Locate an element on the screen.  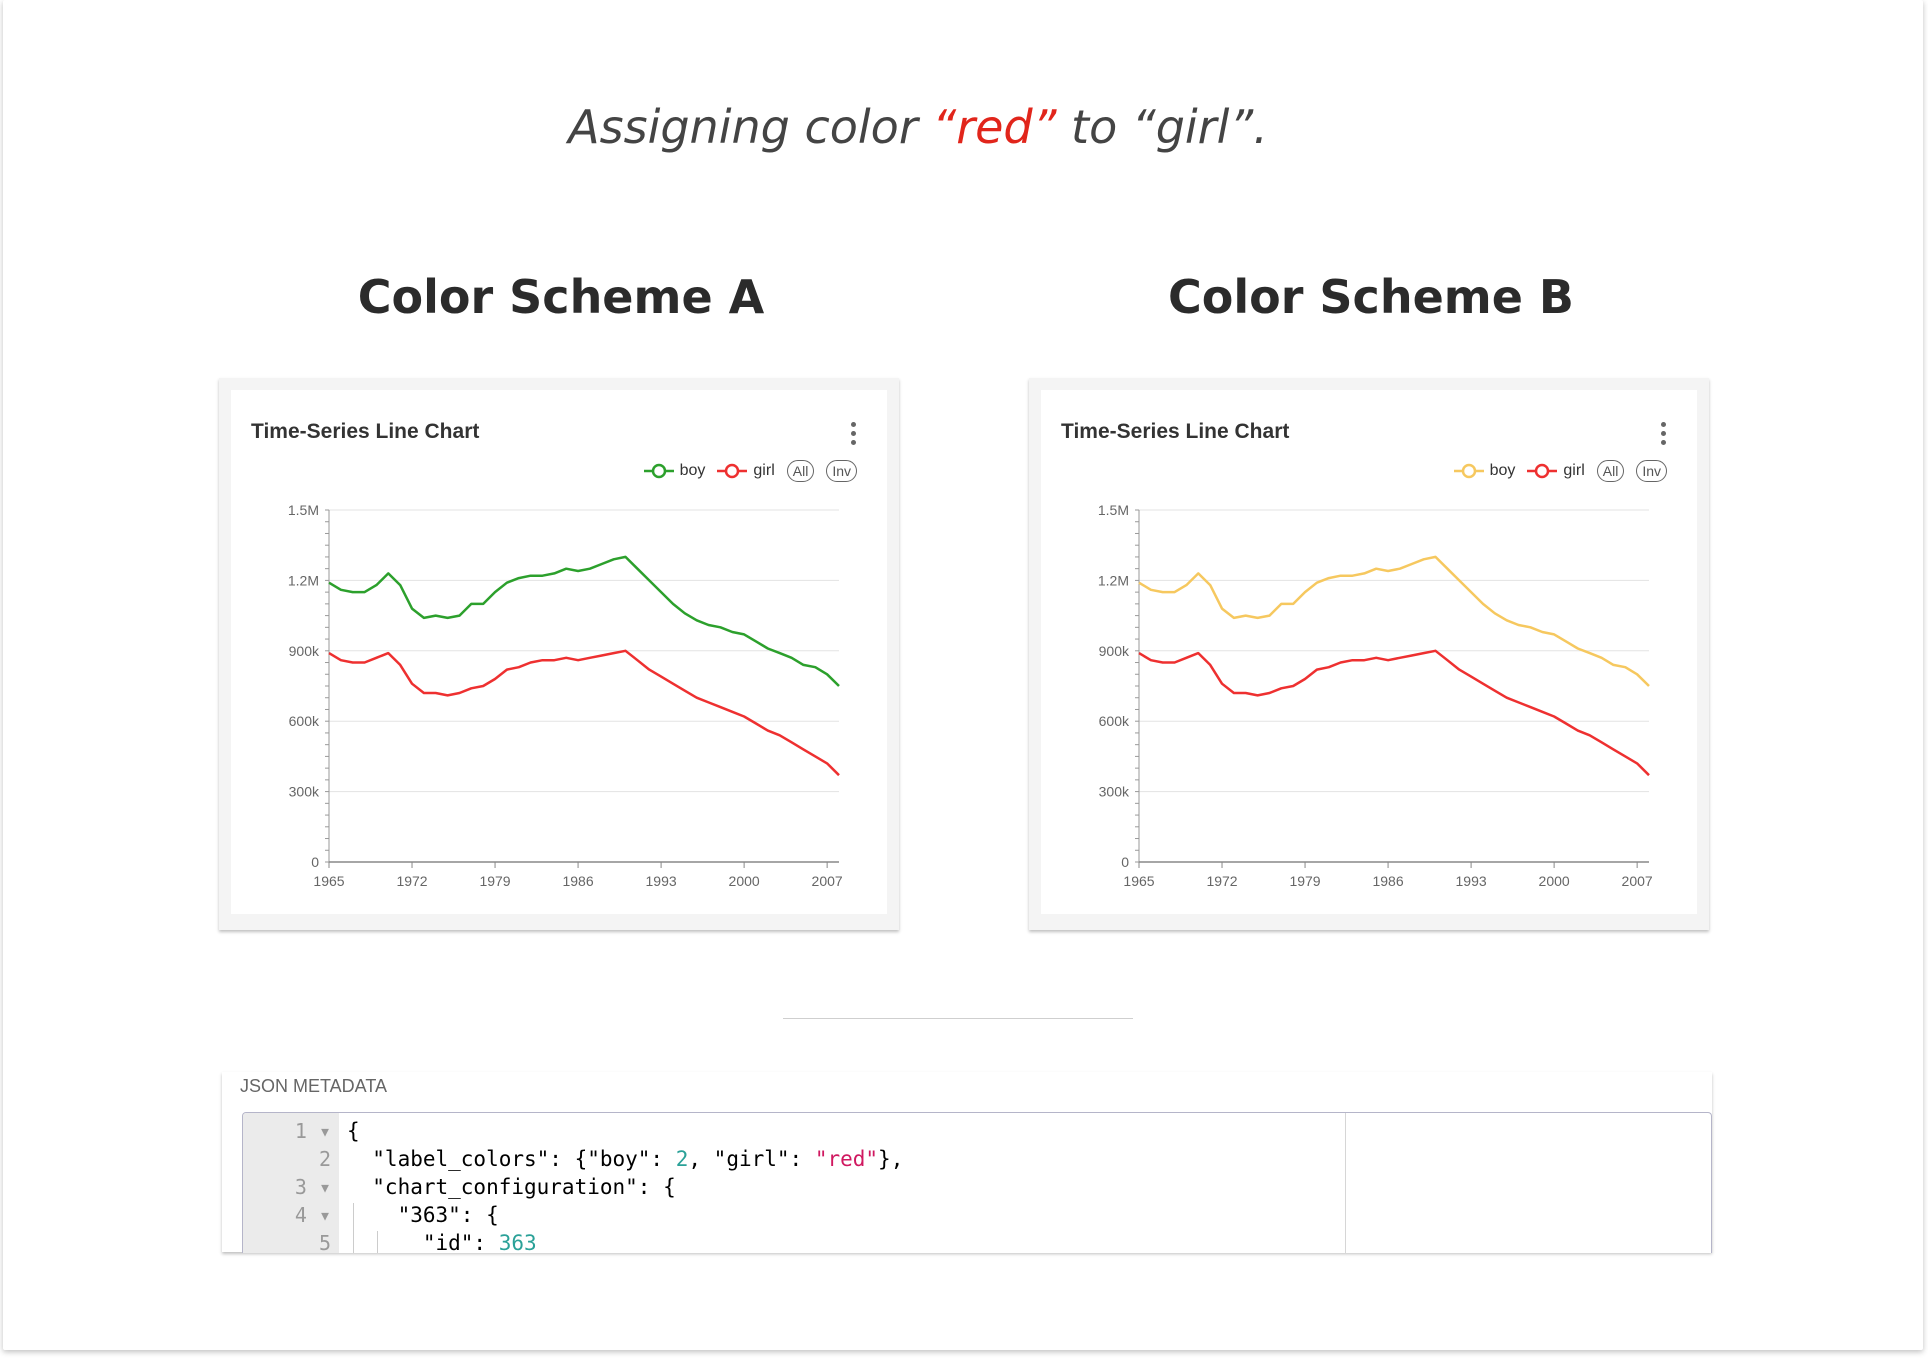
code-line: "363": { is located at coordinates (423, 1215).